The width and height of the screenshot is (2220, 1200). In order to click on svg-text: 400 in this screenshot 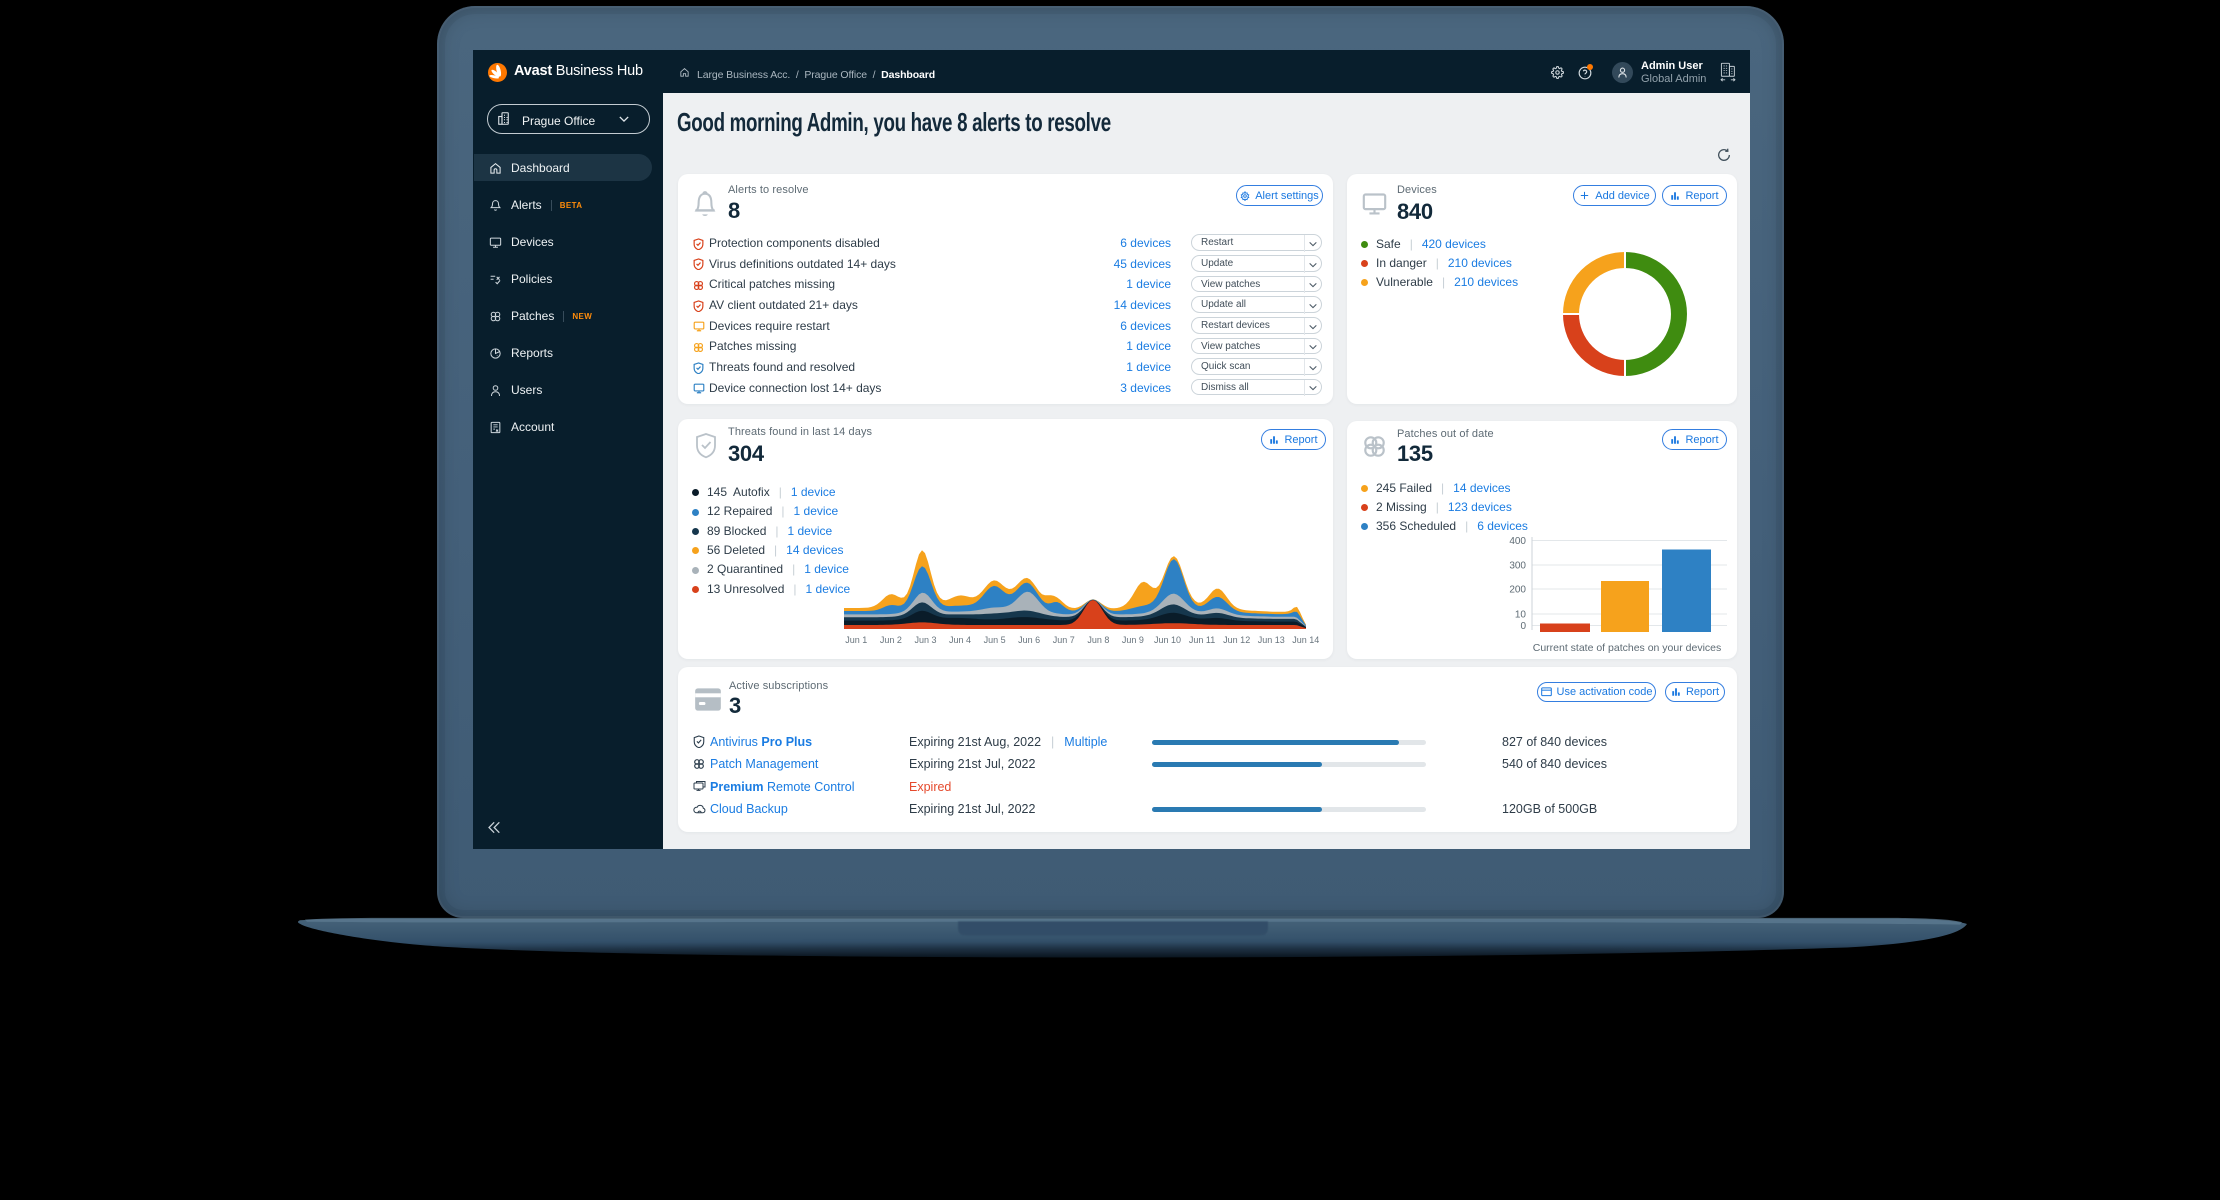, I will do `click(1517, 541)`.